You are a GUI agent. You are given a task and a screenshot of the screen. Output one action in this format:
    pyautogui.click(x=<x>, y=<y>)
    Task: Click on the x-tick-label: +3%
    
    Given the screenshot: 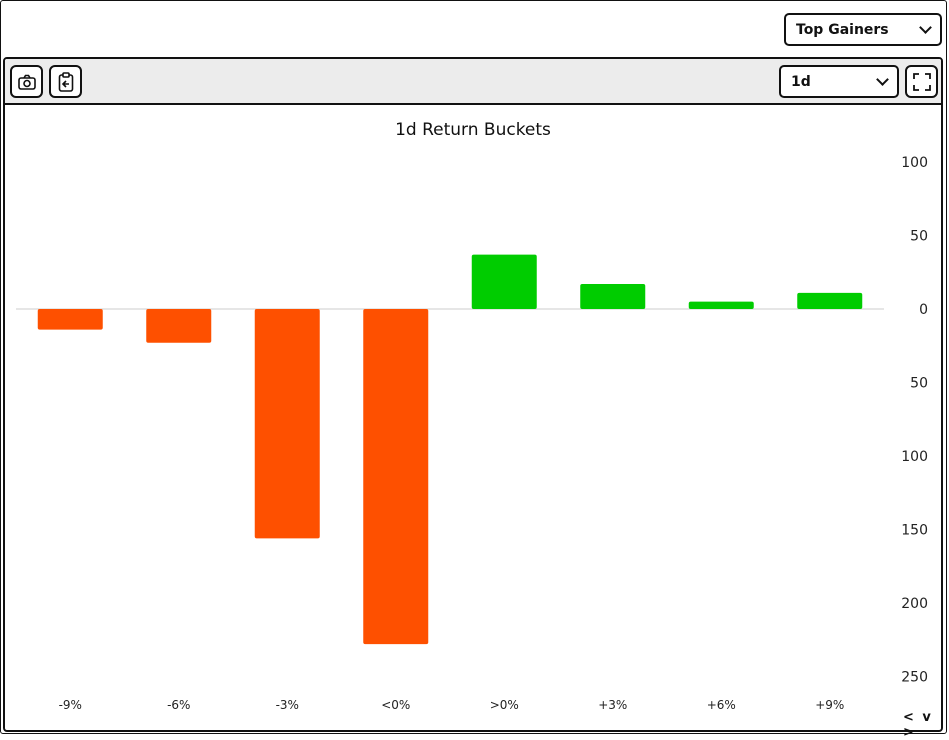 What is the action you would take?
    pyautogui.click(x=612, y=705)
    